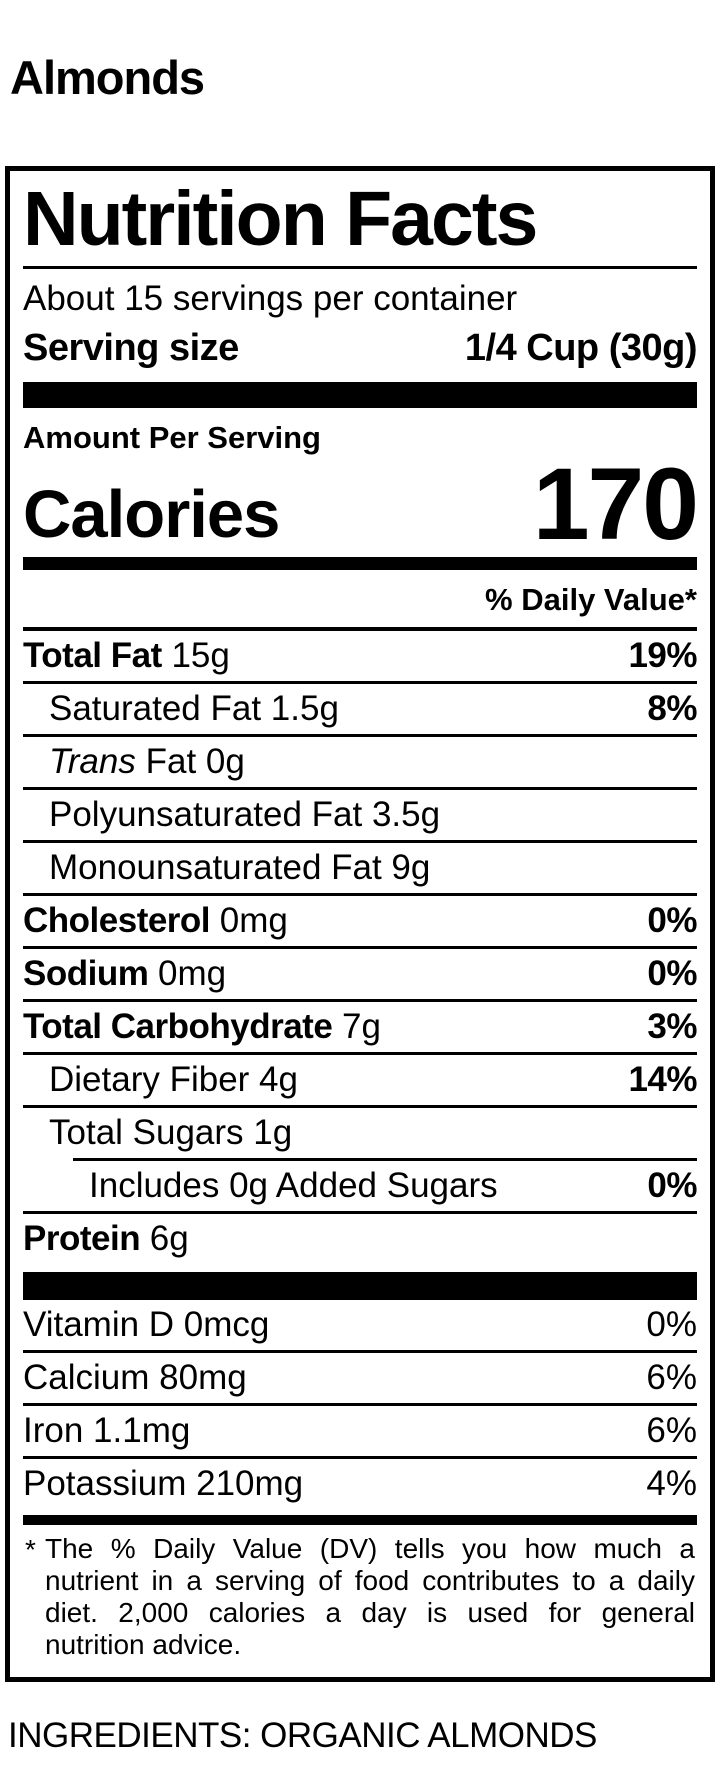 The height and width of the screenshot is (1769, 722). I want to click on daily-value-percent: 4%, so click(671, 1483).